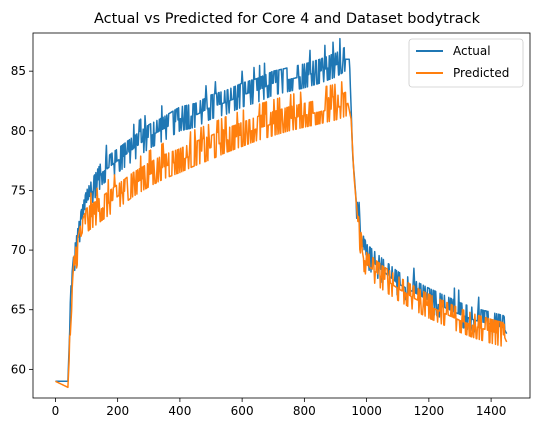  What do you see at coordinates (179, 411) in the screenshot?
I see `x-tick-label: 400` at bounding box center [179, 411].